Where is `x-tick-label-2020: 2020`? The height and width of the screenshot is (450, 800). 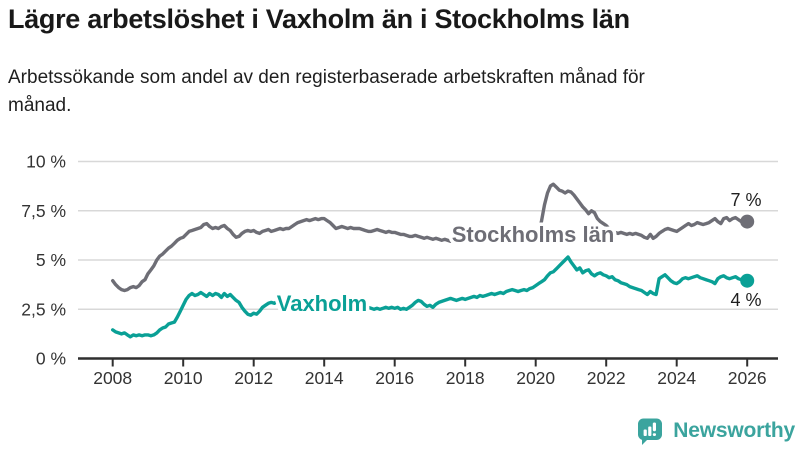
x-tick-label-2020: 2020 is located at coordinates (535, 378).